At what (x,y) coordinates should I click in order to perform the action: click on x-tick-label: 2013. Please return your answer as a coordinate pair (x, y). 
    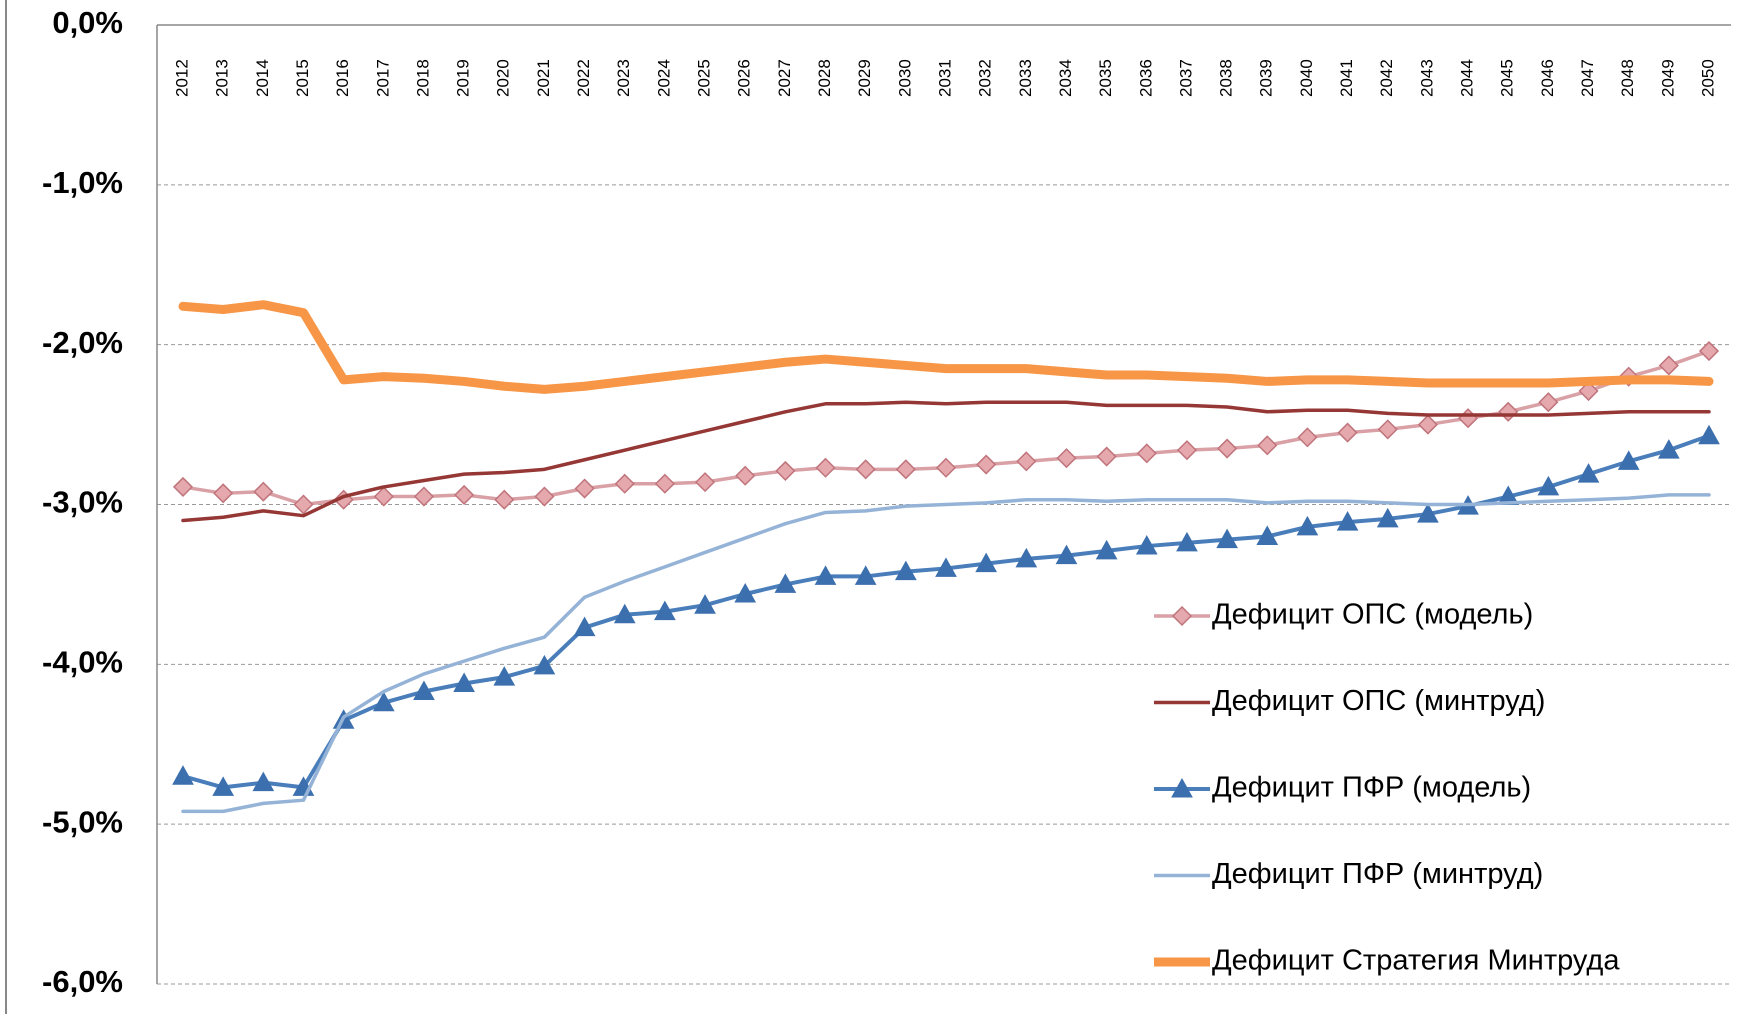
    Looking at the image, I should click on (222, 78).